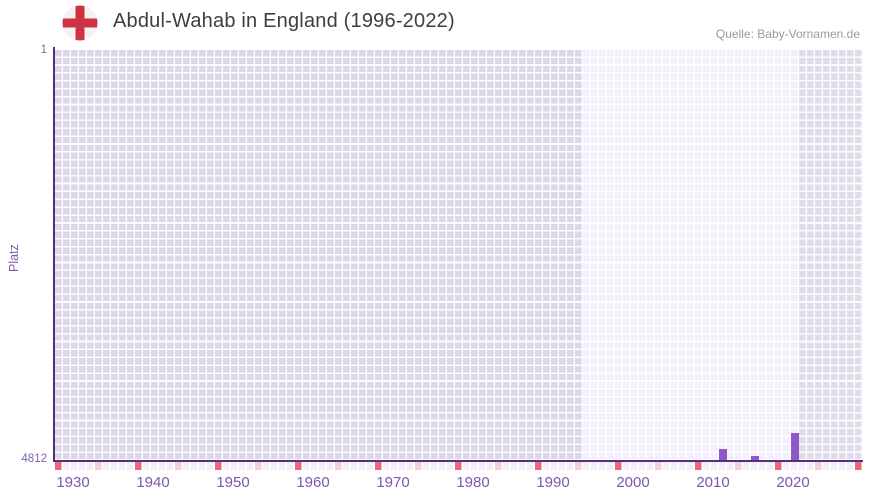 The image size is (873, 502). I want to click on x-axis-label-1970: 1970, so click(393, 482).